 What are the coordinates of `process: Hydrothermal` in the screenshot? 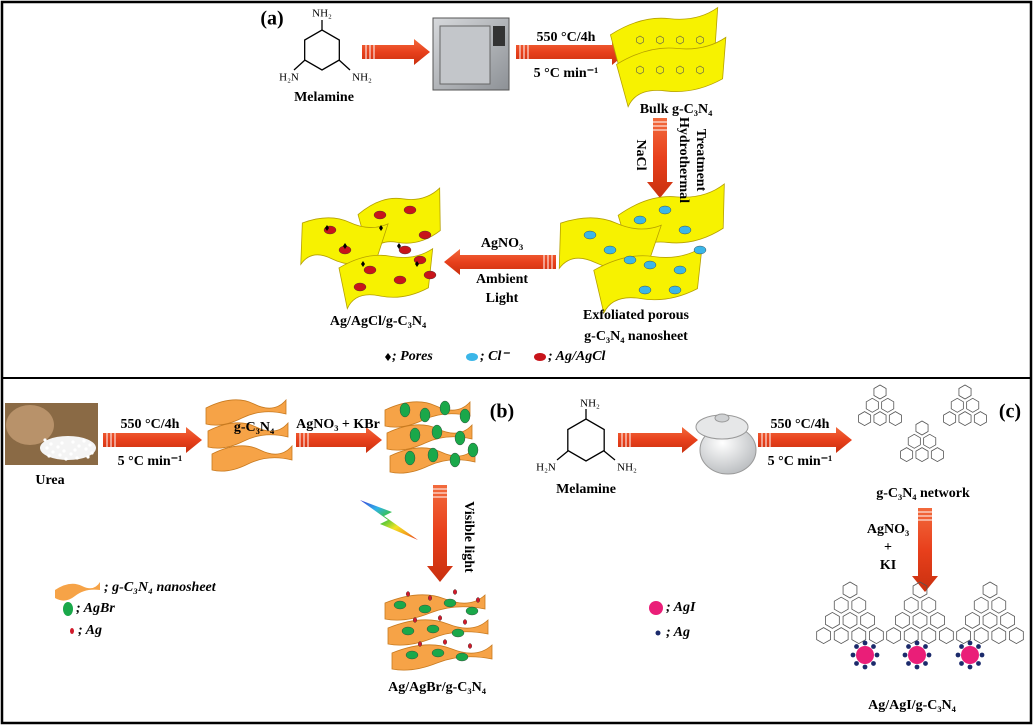 It's located at (683, 160).